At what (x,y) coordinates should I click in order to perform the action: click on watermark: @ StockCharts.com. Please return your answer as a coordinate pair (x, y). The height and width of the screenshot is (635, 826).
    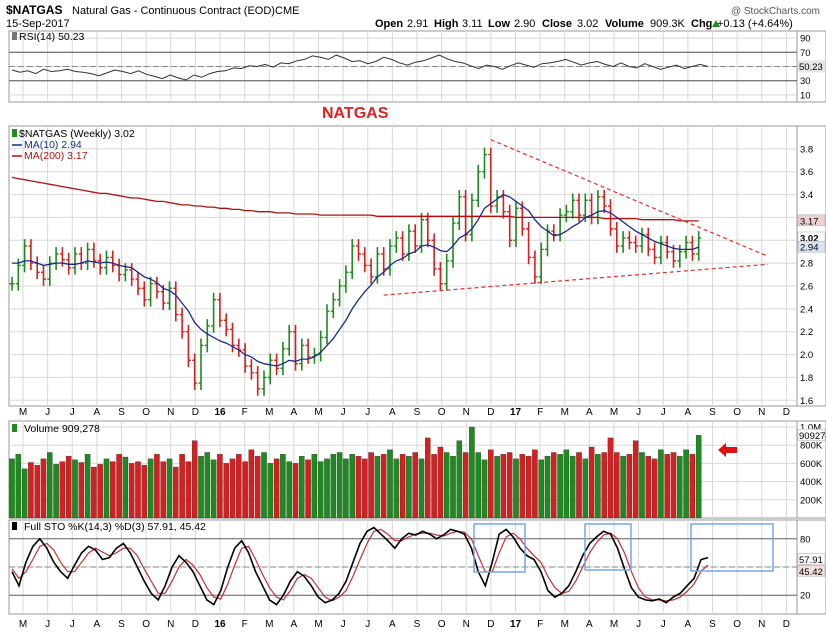
    Looking at the image, I should click on (775, 11).